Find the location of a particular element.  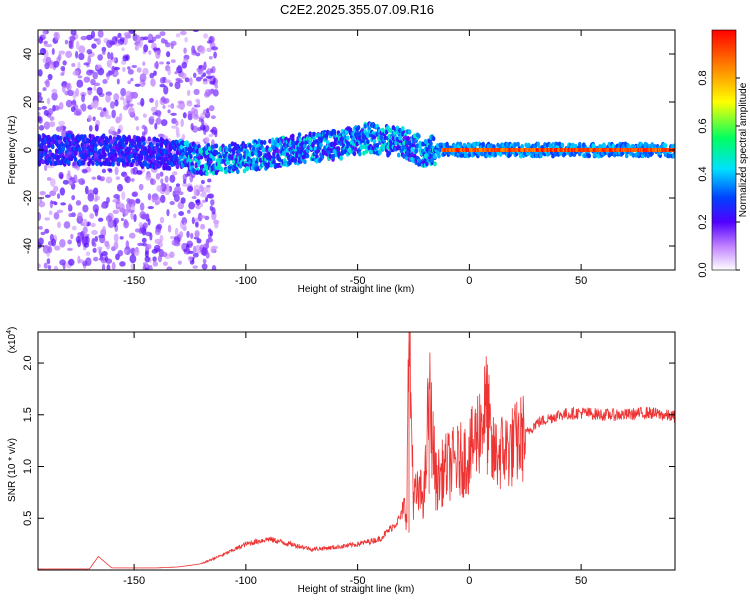

colorbar-tick-label: 0.4 is located at coordinates (703, 173).